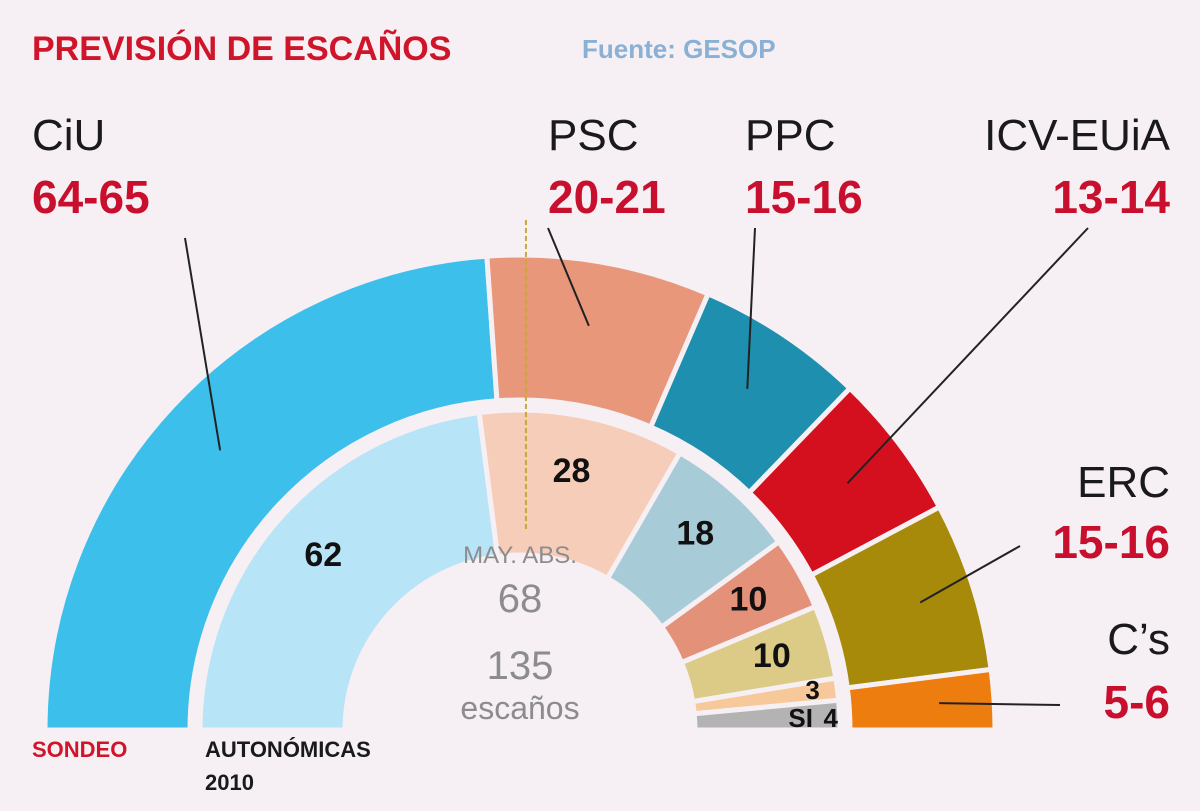 The width and height of the screenshot is (1200, 811). I want to click on inner-ring-label-line2: 2010, so click(229, 782).